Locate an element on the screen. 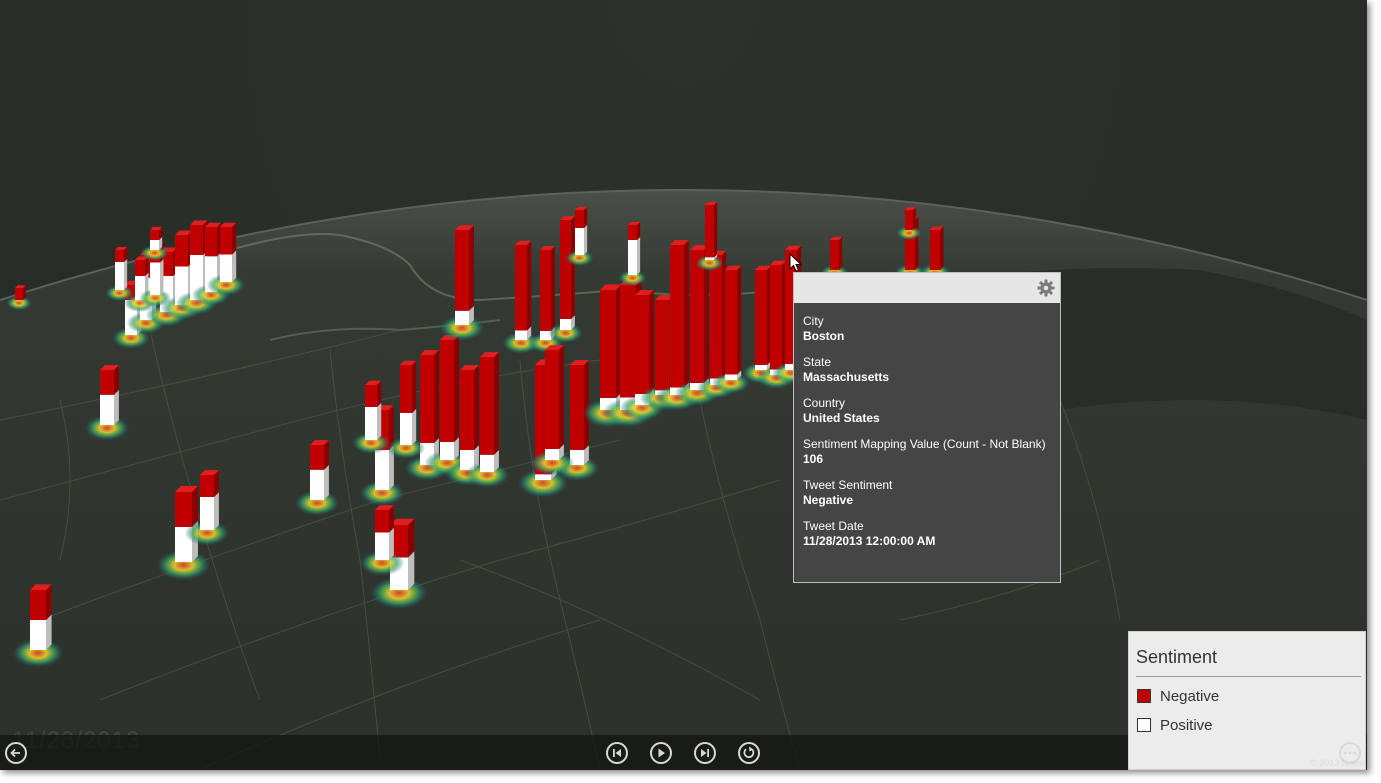  legend-item-positive: Positive is located at coordinates (1175, 725).